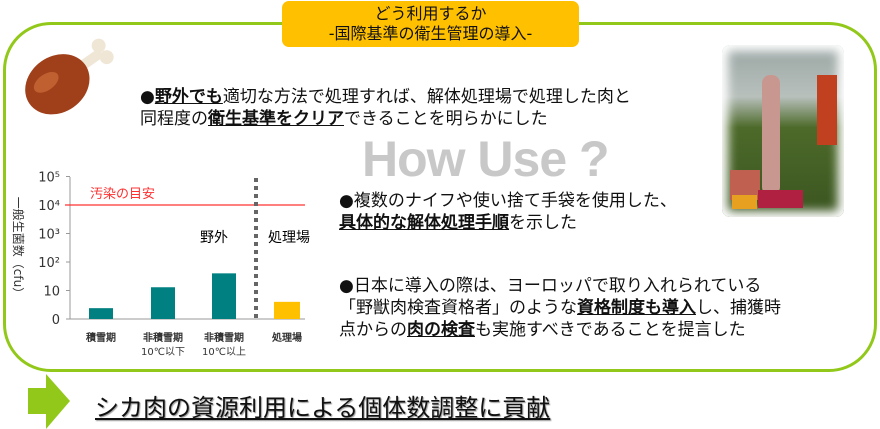  Describe the element at coordinates (214, 238) in the screenshot. I see `group-label-field: 野外` at that location.